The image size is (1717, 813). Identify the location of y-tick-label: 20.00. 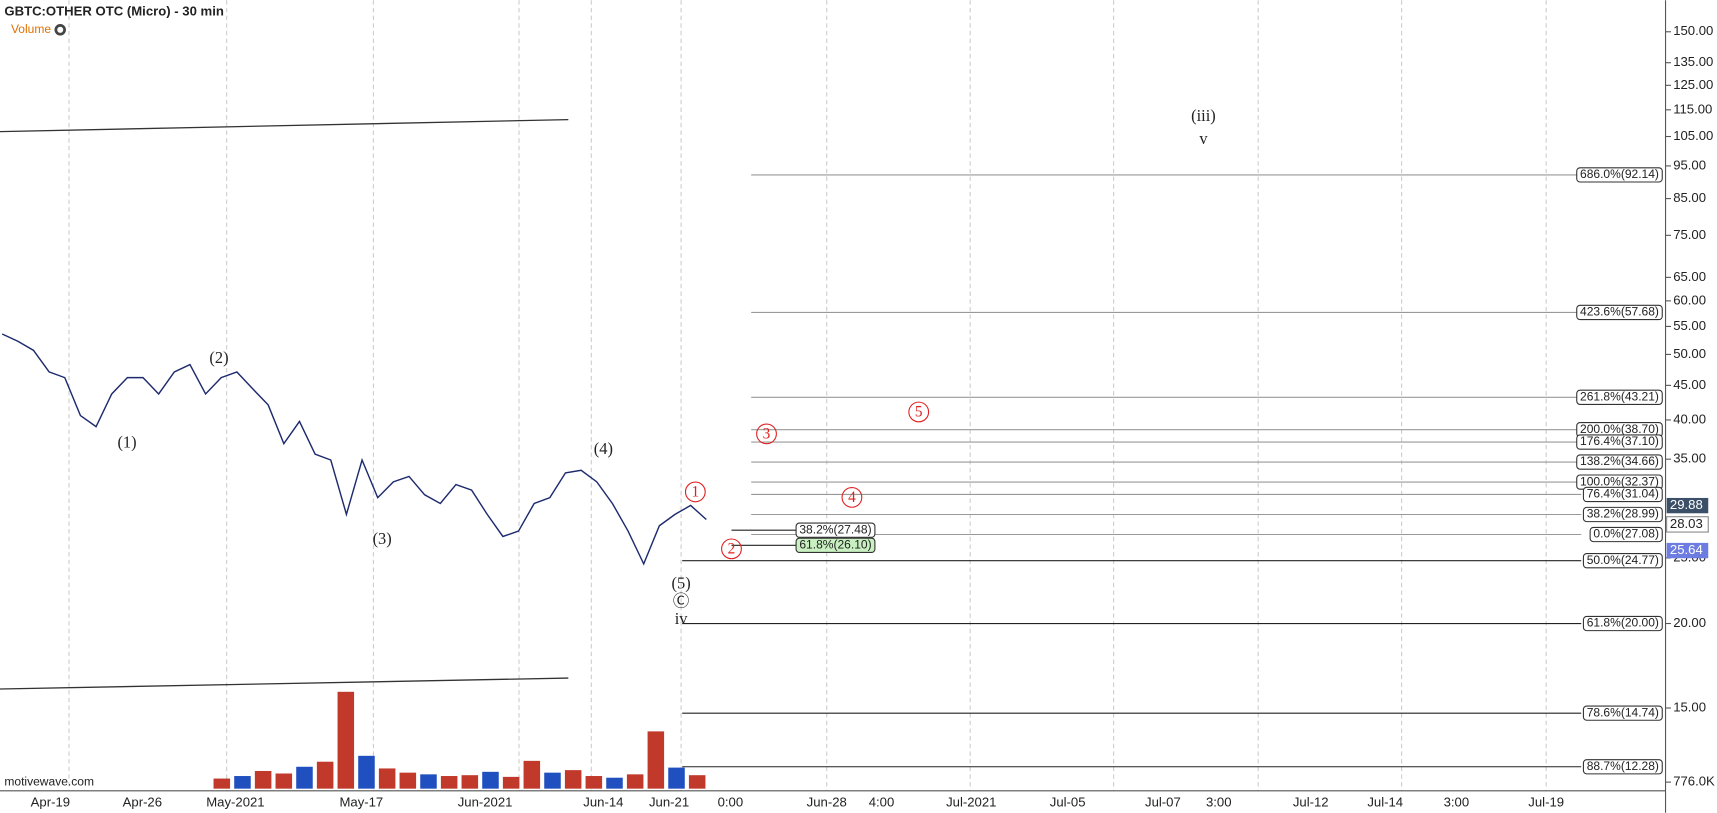
(1689, 622).